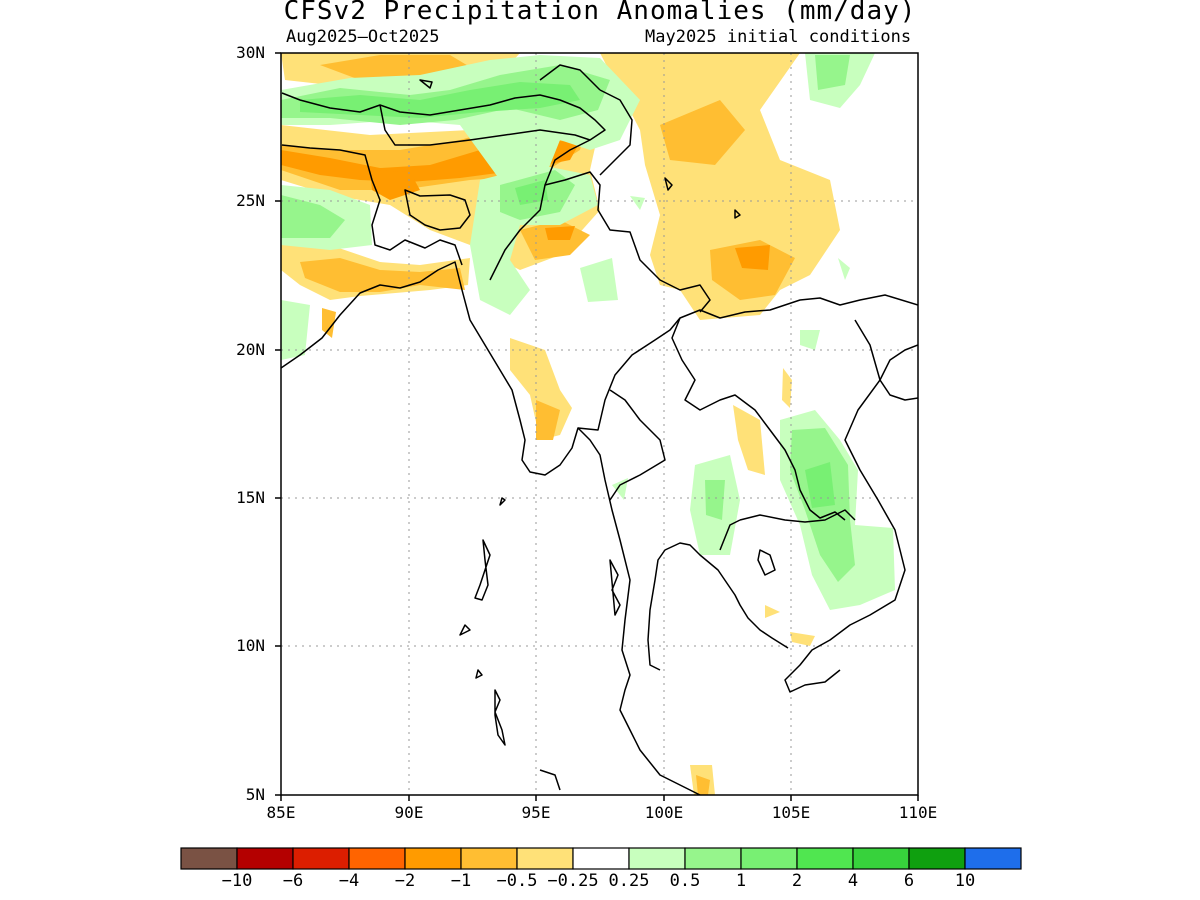  Describe the element at coordinates (918, 812) in the screenshot. I see `lon-label: 110E` at that location.